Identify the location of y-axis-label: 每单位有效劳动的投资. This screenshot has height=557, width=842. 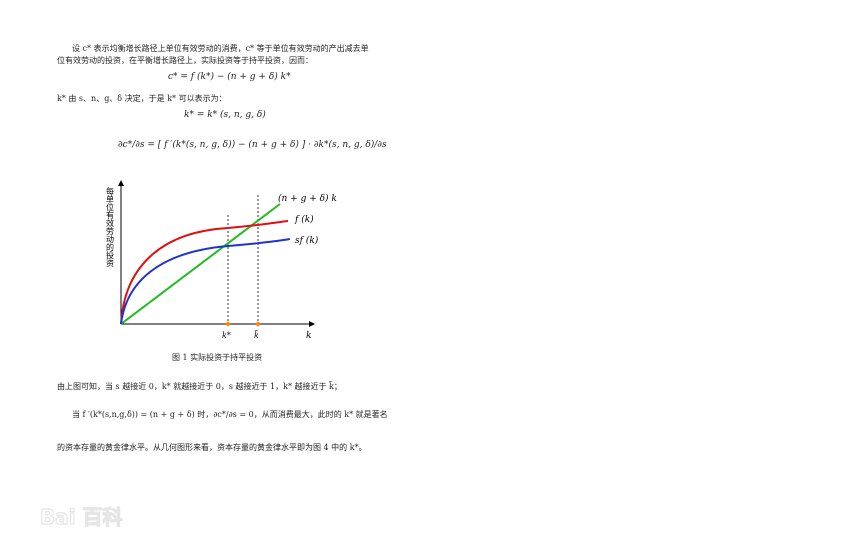
(110, 227).